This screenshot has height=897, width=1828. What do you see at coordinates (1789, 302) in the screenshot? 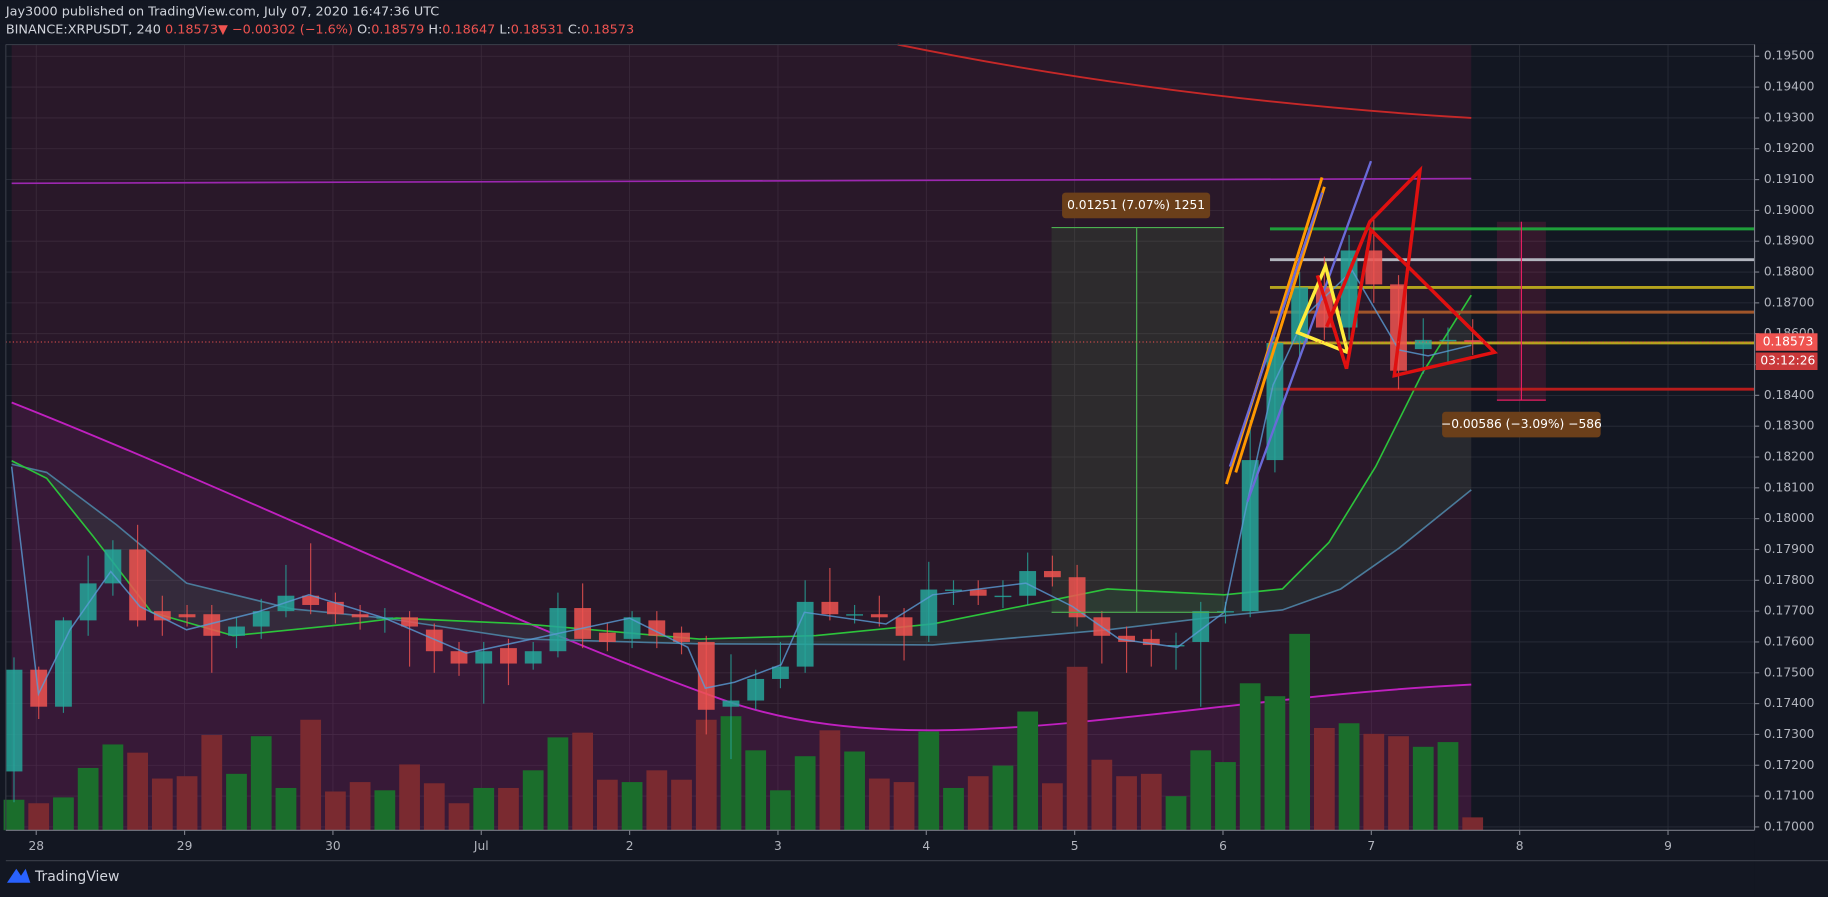
I see `y-tick-label: 0.18700` at bounding box center [1789, 302].